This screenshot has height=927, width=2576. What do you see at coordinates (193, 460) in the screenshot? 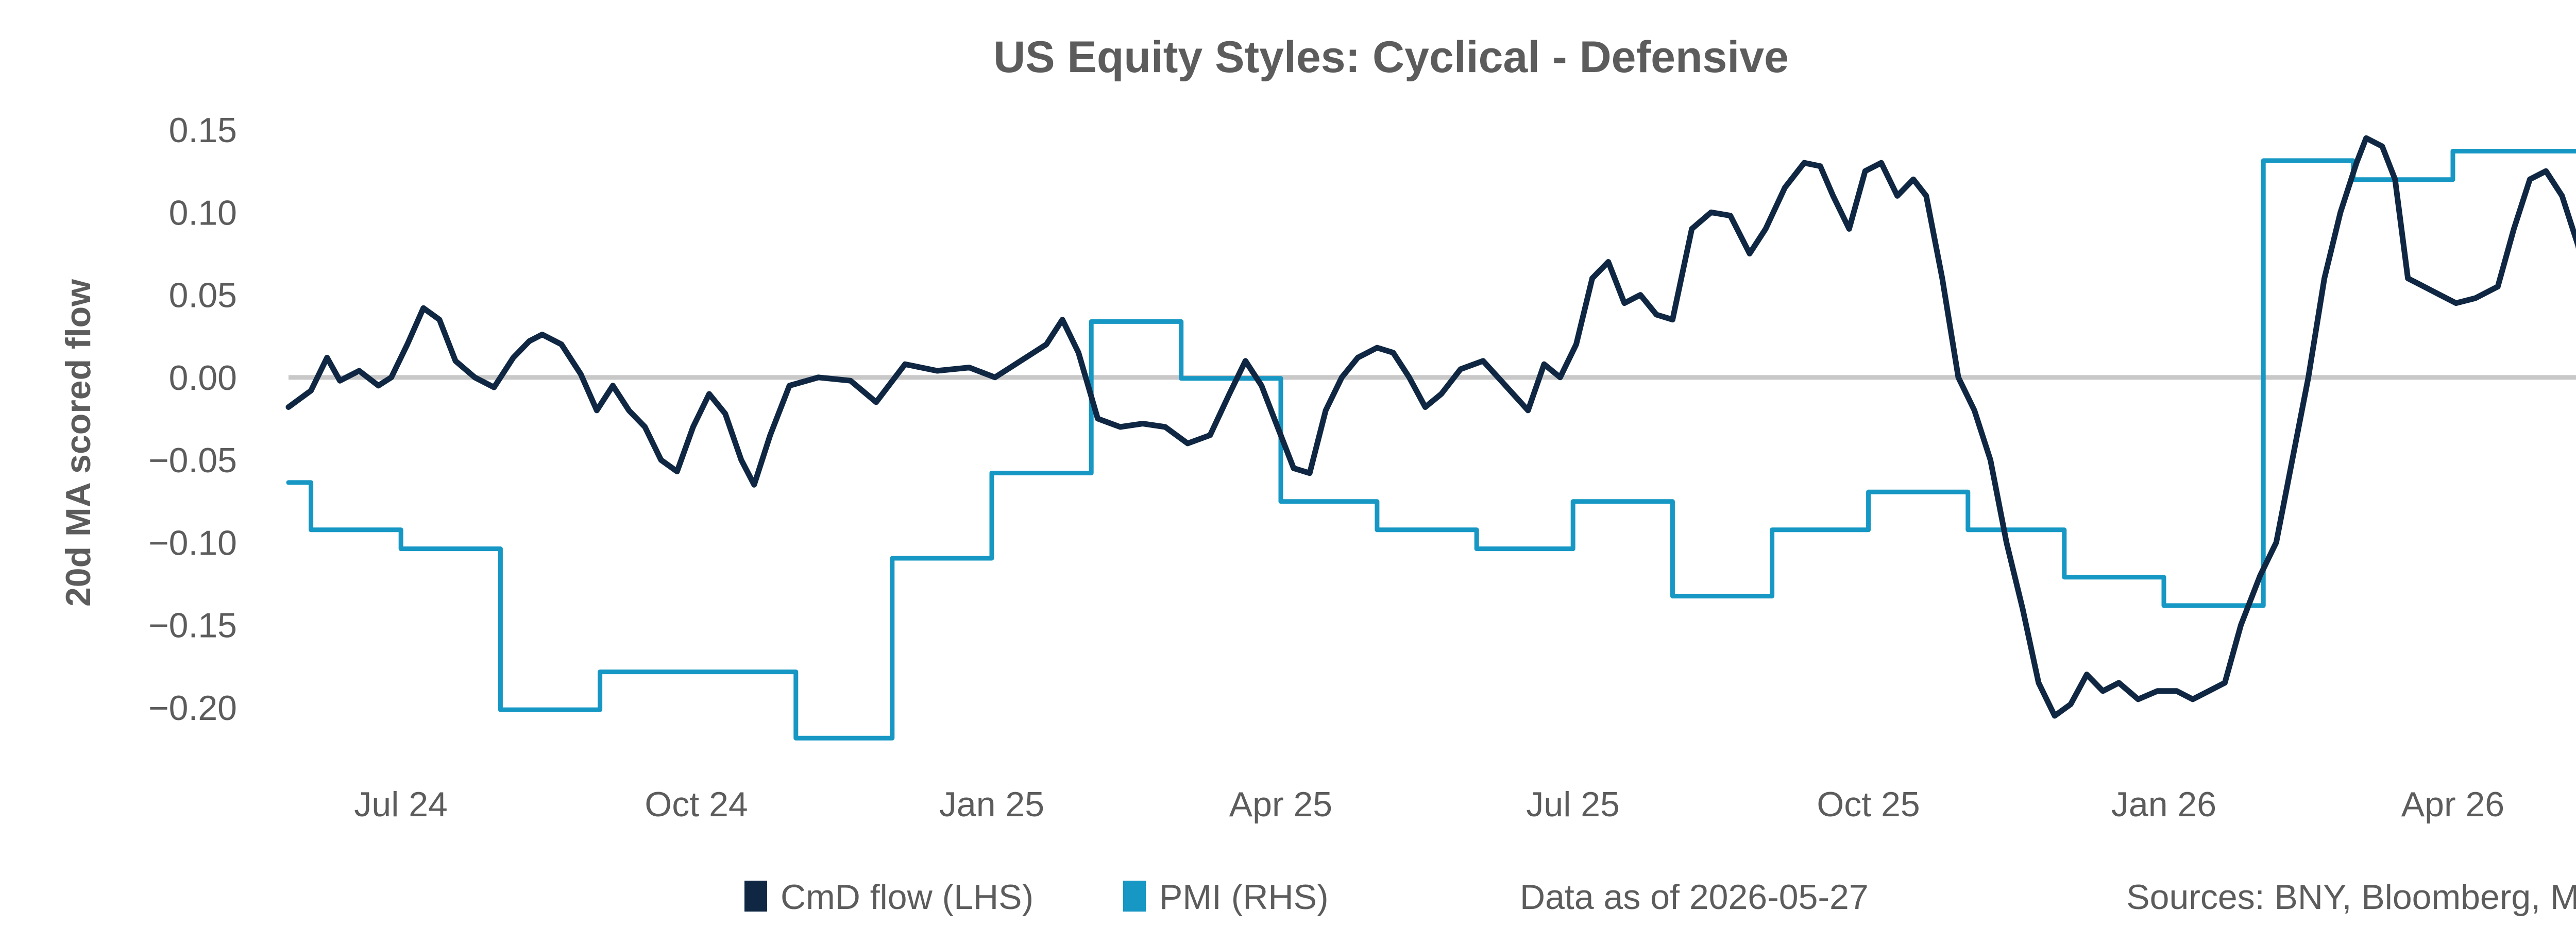
I see `left-tick-label: −0.05` at bounding box center [193, 460].